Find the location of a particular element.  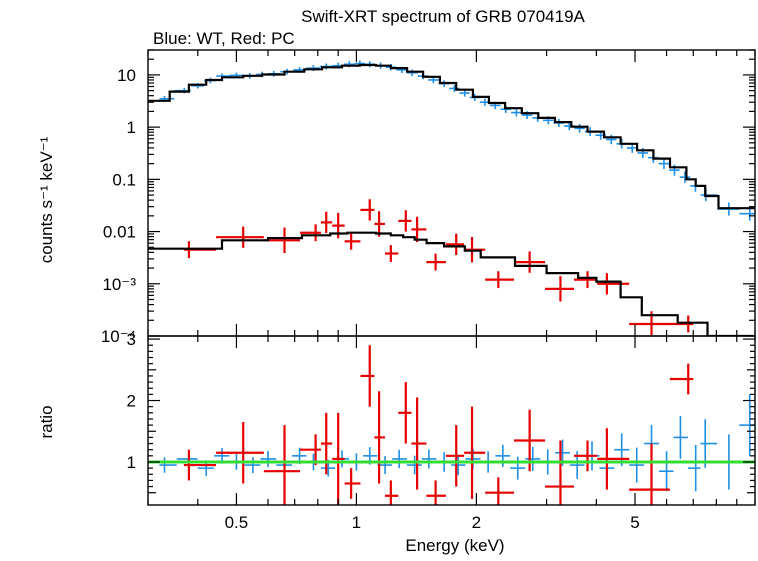

x-axis-label: Energy (keV) is located at coordinates (454, 545).